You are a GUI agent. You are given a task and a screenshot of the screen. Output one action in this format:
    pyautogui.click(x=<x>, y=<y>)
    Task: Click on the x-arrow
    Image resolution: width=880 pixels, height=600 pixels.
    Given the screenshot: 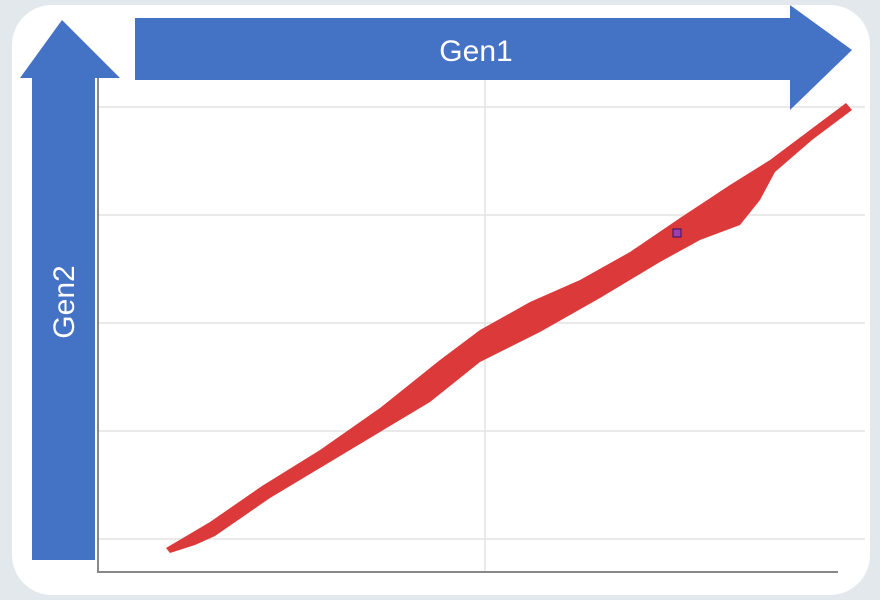 What is the action you would take?
    pyautogui.click(x=493, y=57)
    